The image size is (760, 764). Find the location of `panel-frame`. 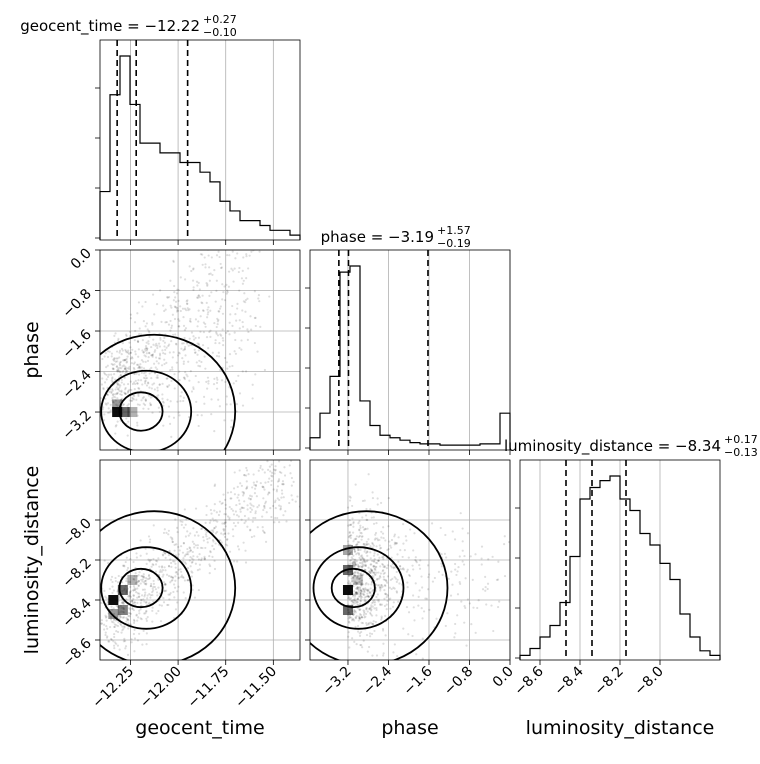

panel-frame is located at coordinates (200, 350).